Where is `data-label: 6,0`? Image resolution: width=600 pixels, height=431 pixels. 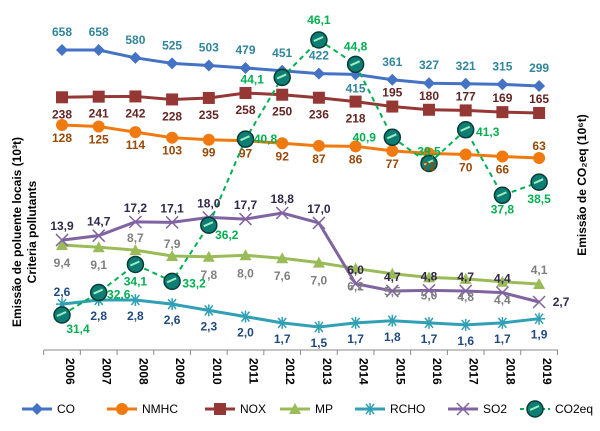
data-label: 6,0 is located at coordinates (355, 270).